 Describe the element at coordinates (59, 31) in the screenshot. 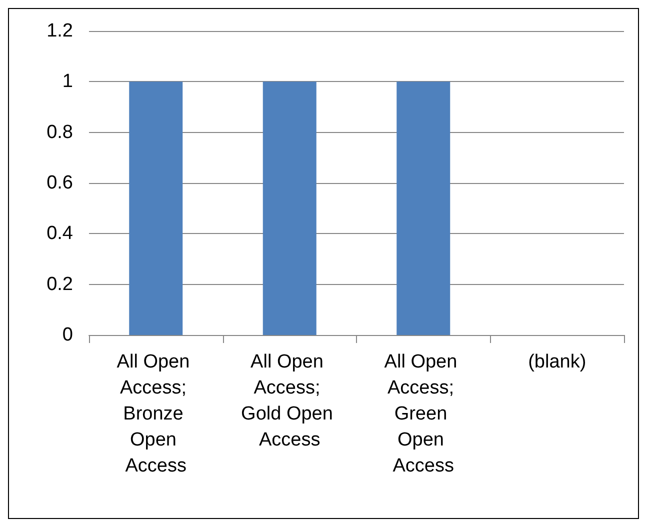

I see `y-tick-label: 1.2` at that location.